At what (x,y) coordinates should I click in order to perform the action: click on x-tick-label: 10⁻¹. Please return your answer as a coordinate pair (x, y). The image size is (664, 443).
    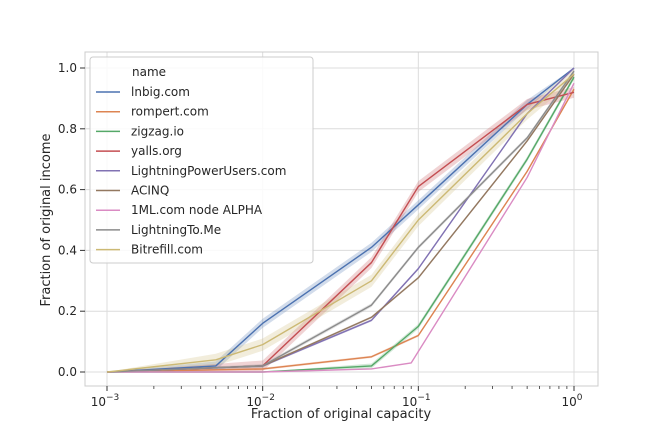
    Looking at the image, I should click on (416, 401).